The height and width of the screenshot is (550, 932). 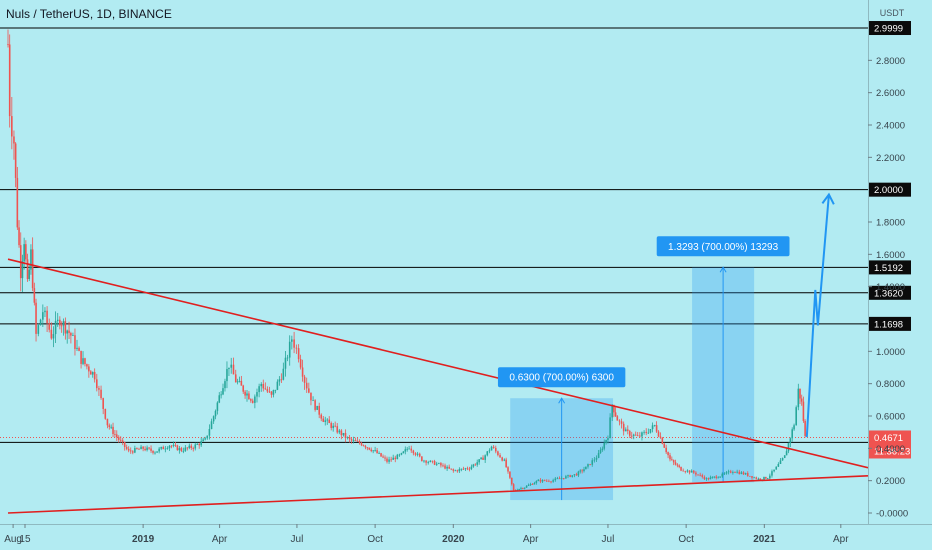 What do you see at coordinates (143, 539) in the screenshot?
I see `x-tick-label: 2019` at bounding box center [143, 539].